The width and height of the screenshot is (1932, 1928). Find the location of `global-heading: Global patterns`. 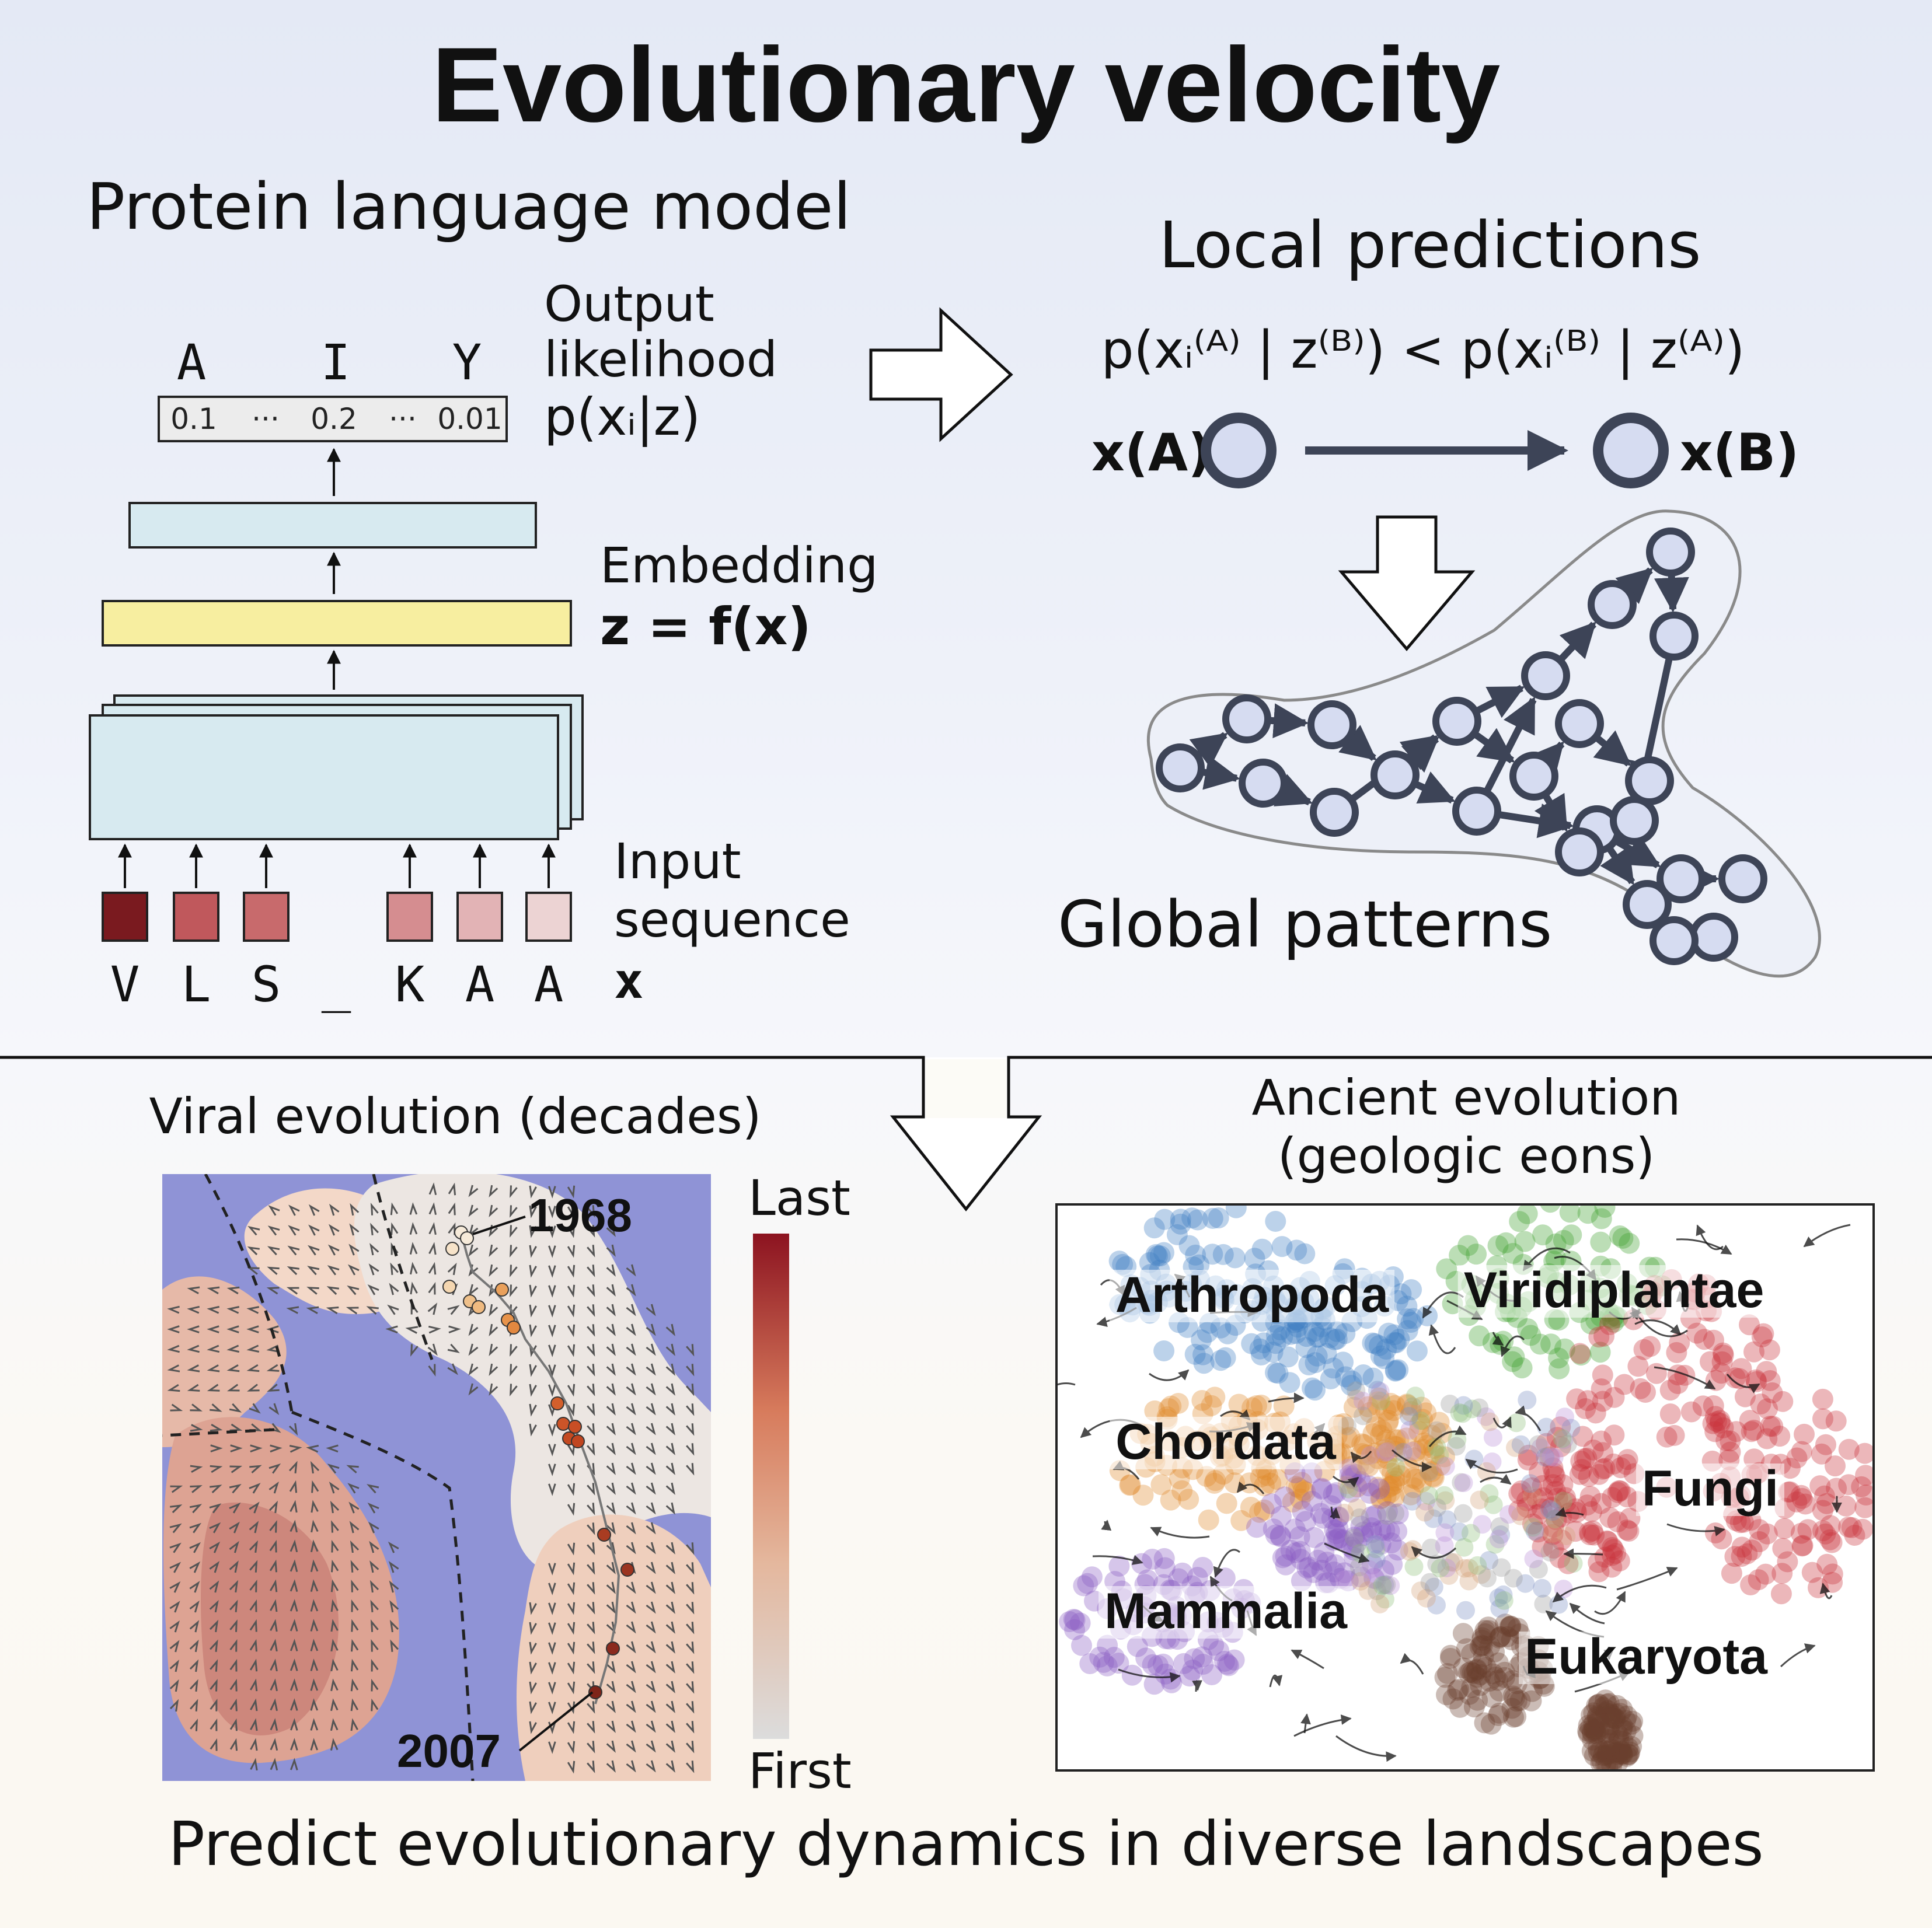

global-heading: Global patterns is located at coordinates (1305, 924).